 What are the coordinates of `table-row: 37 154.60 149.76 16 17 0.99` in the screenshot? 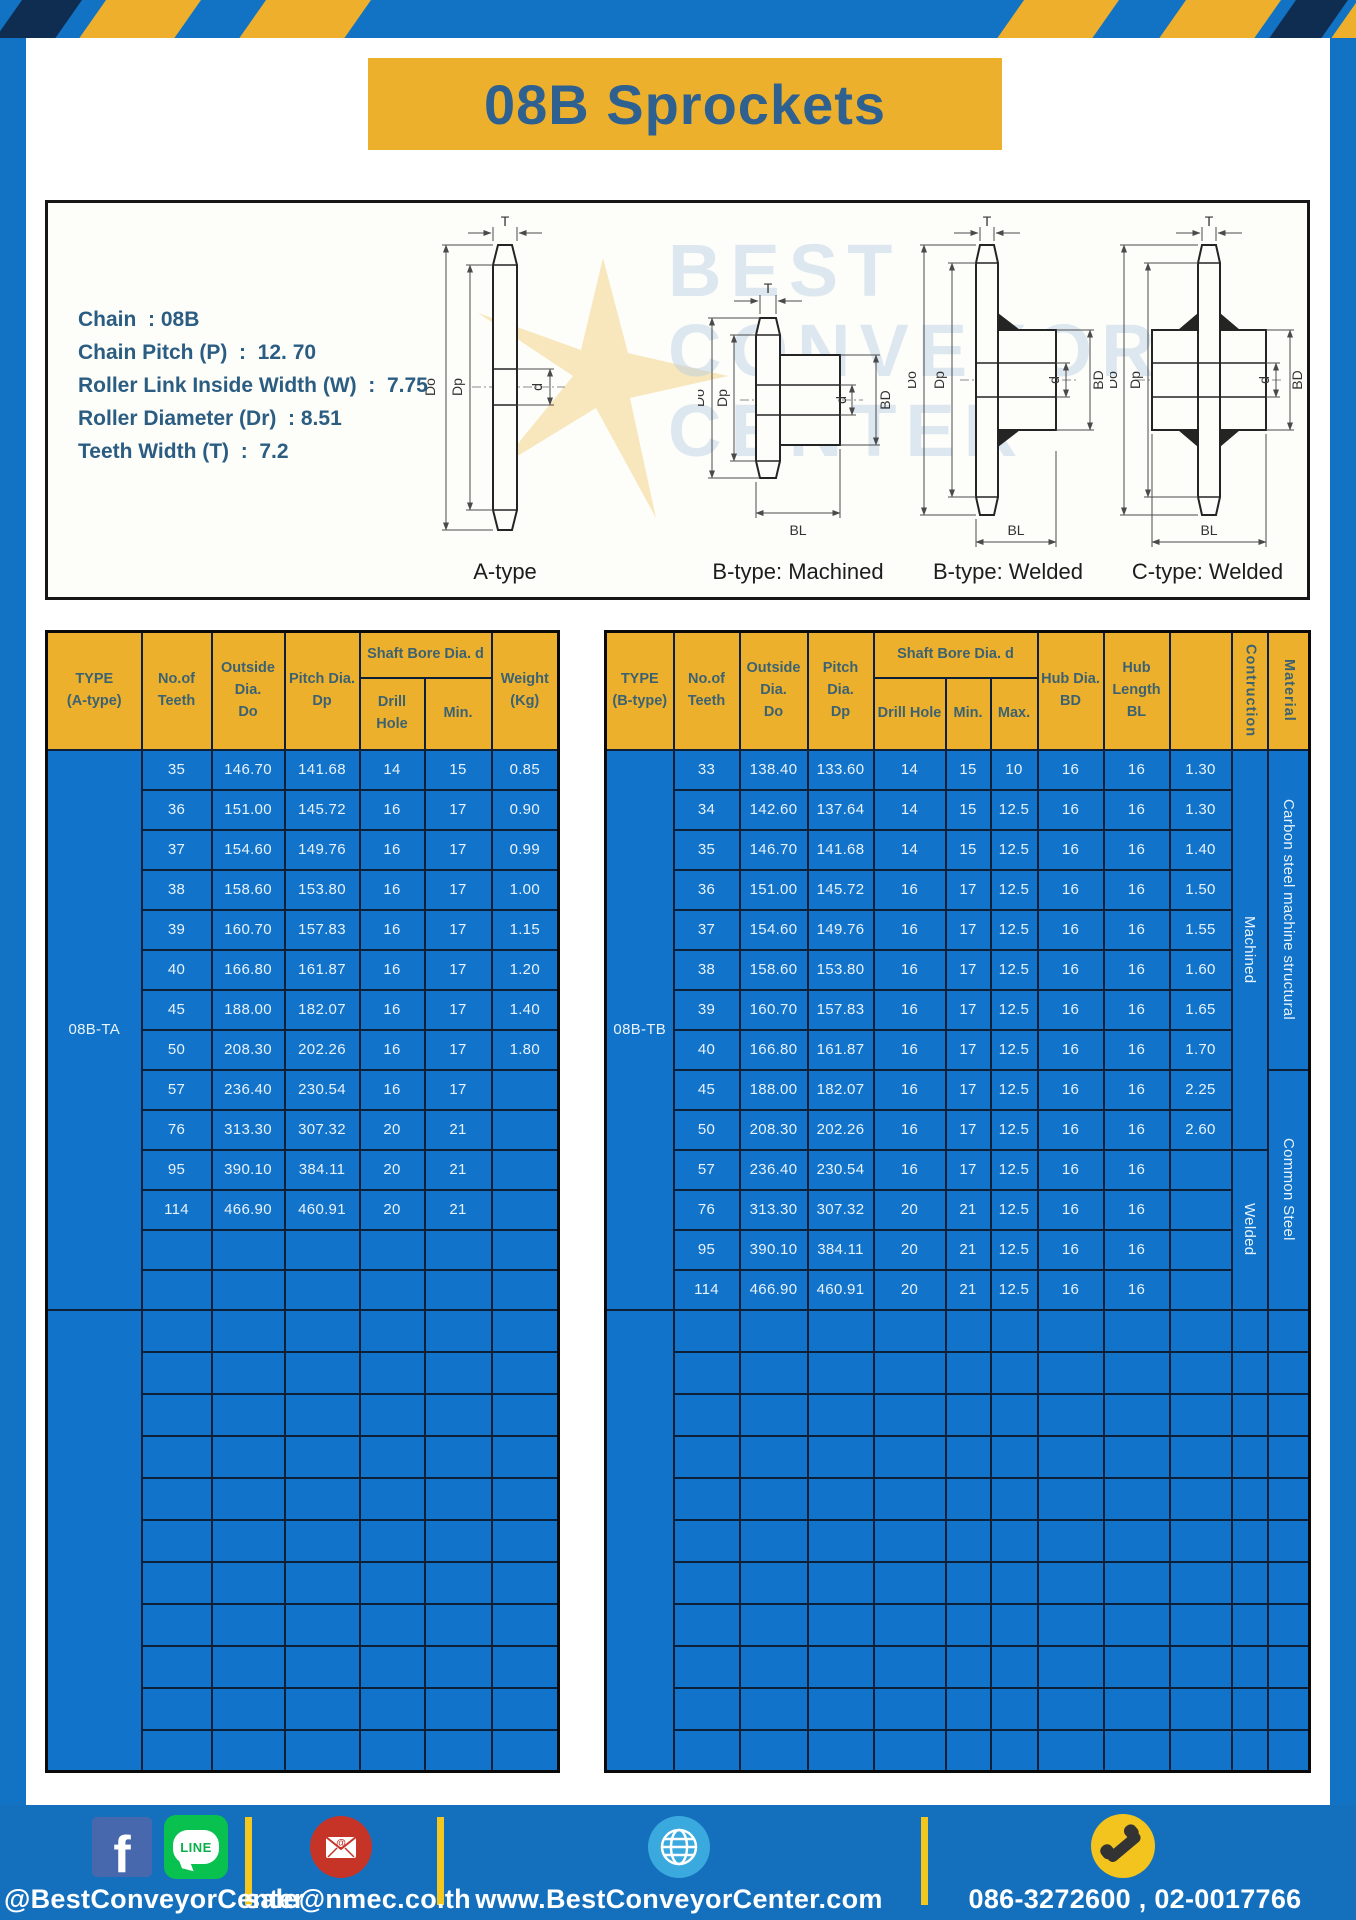 It's located at (303, 849).